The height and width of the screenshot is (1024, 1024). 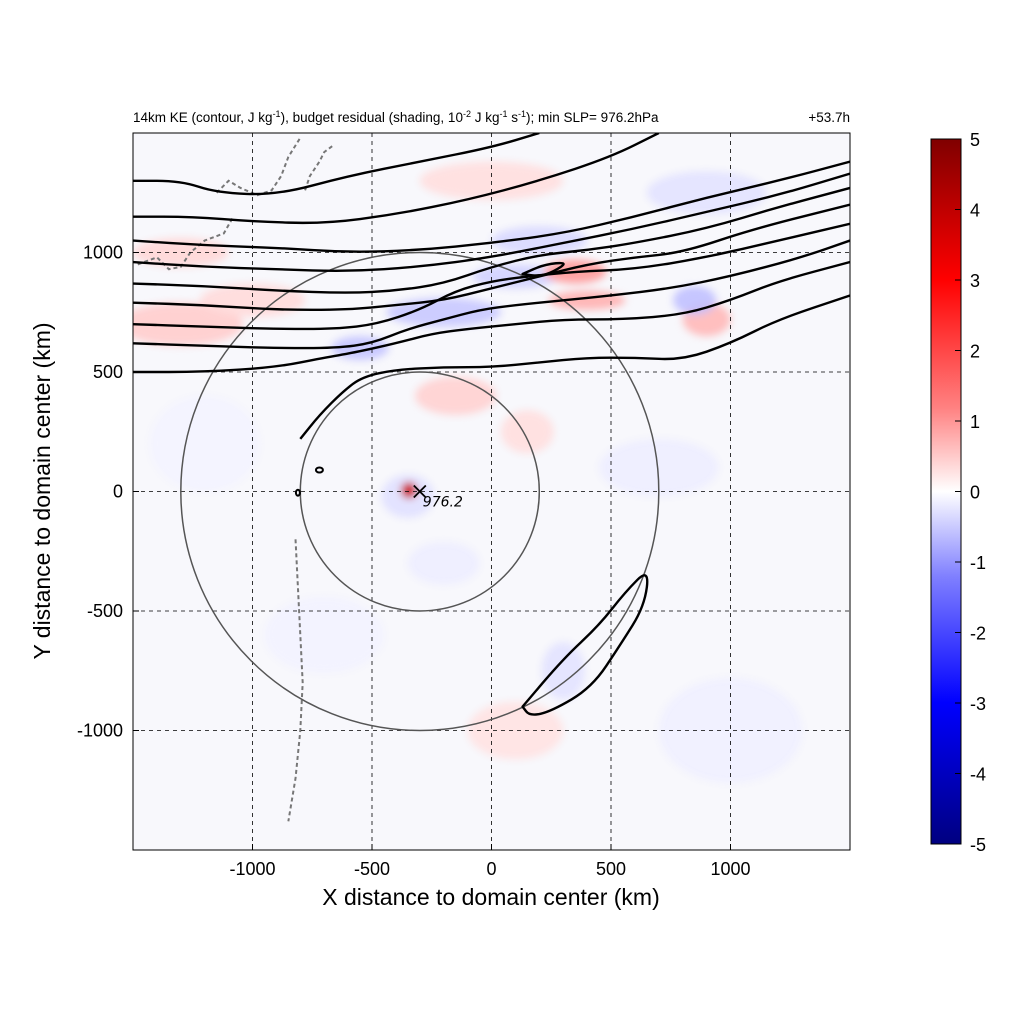 I want to click on x-tick-label: 0, so click(x=491, y=869).